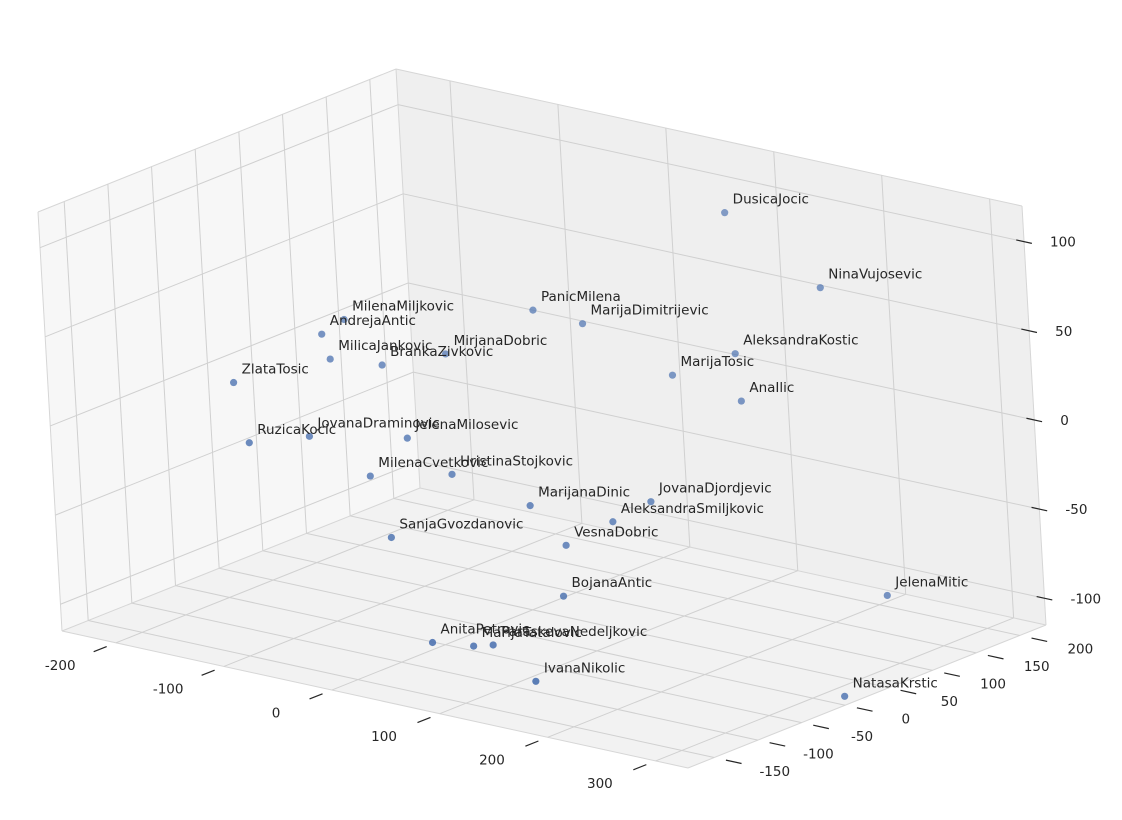 This screenshot has width=1122, height=820. Describe the element at coordinates (905, 719) in the screenshot. I see `y-tick-label: 0` at that location.